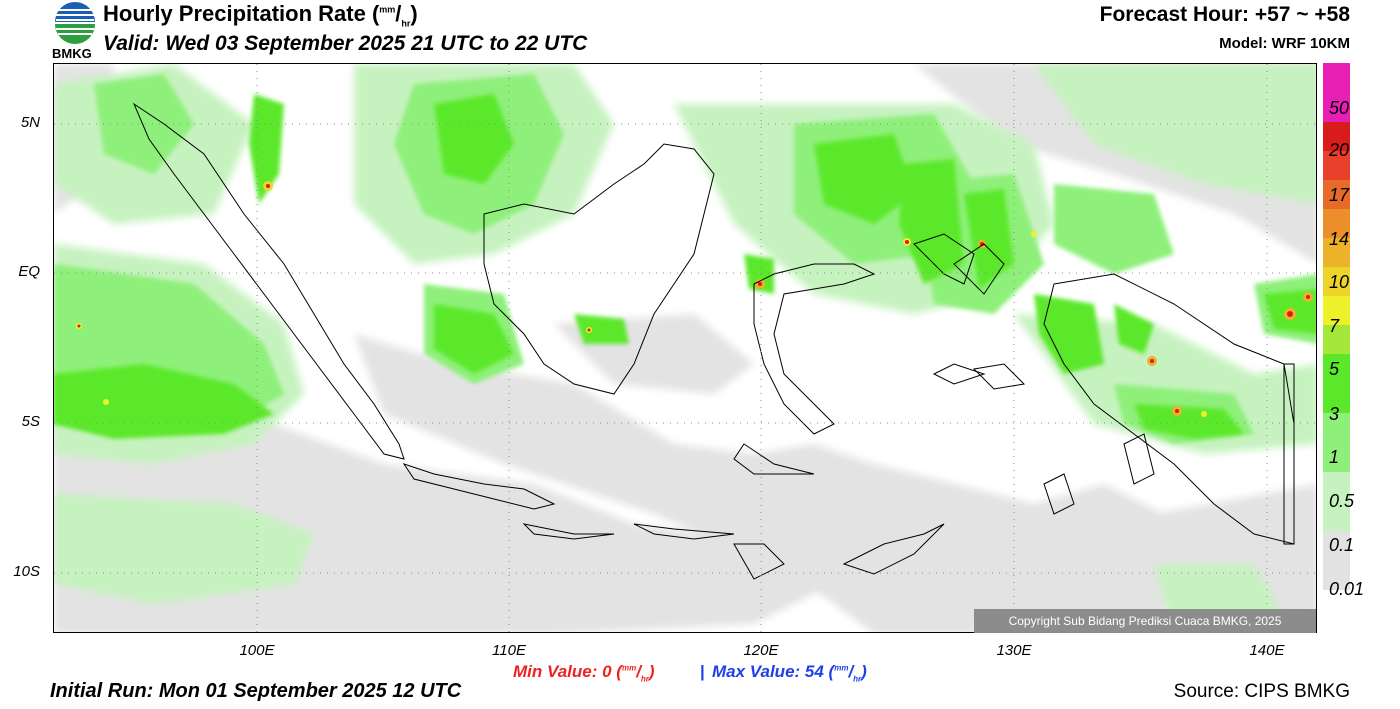  I want to click on forecast-hour: Forecast Hour: +57 ~ +58, so click(1224, 14).